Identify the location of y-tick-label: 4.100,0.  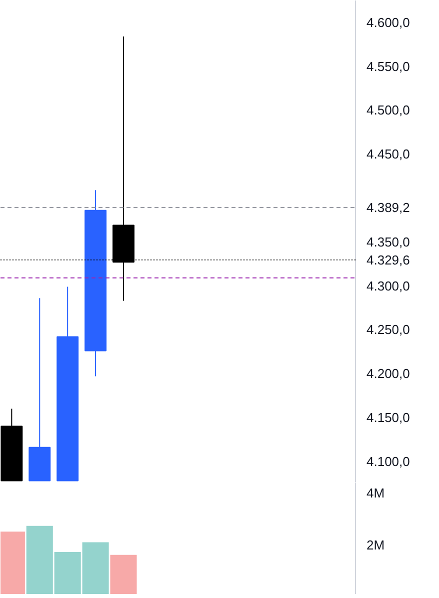
(388, 461).